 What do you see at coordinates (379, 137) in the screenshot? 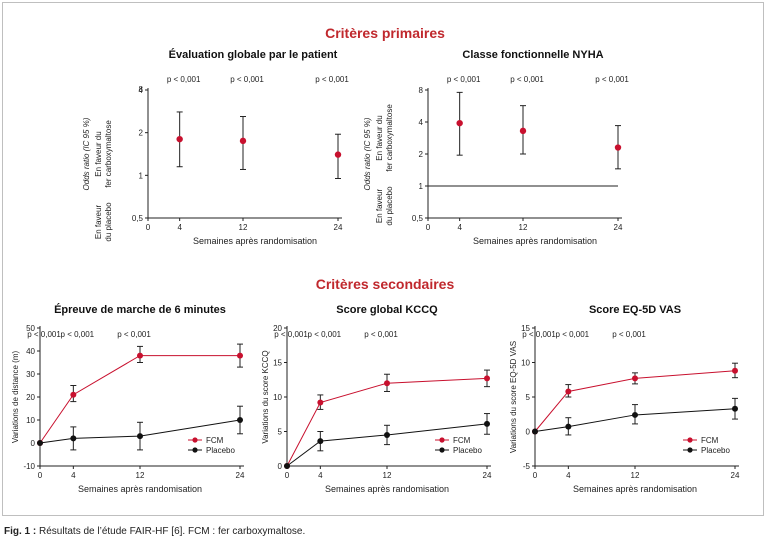
I see `y-axis-label: En faveur du` at bounding box center [379, 137].